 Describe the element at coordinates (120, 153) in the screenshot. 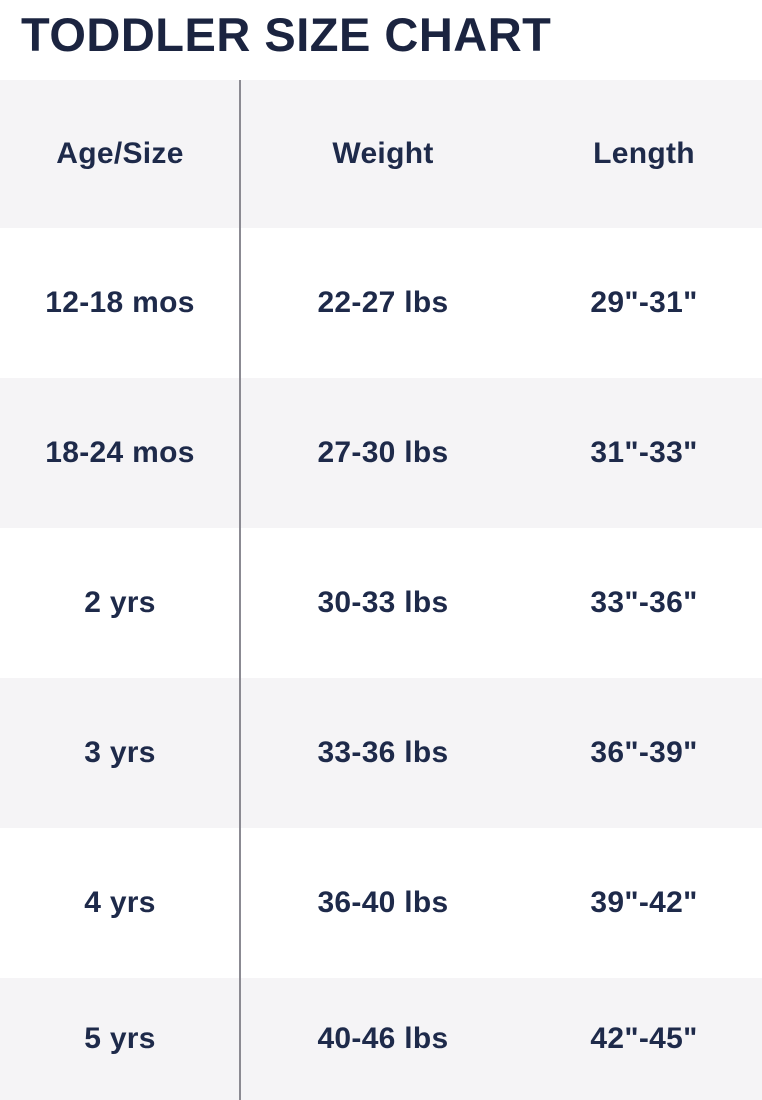

I see `column-header-age-size: Age/Size` at that location.